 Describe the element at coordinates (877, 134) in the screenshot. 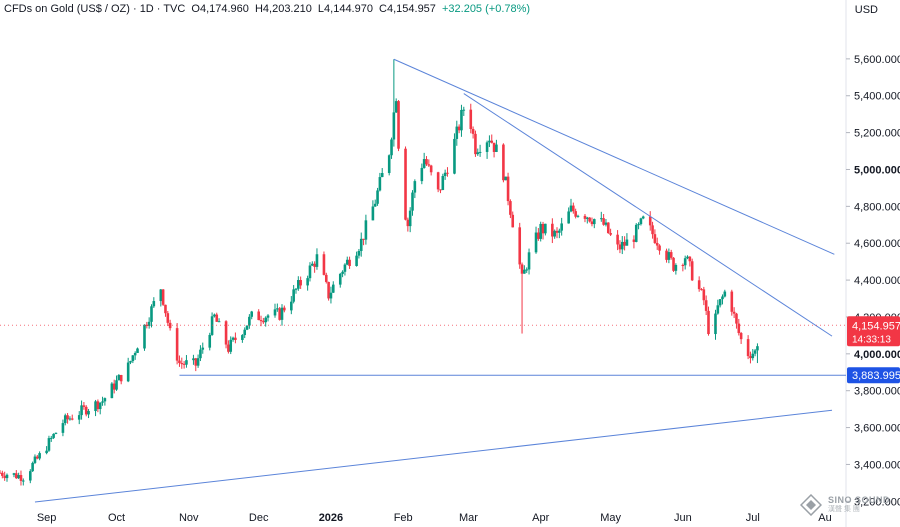

I see `y-tick-label: 5,200.000` at that location.